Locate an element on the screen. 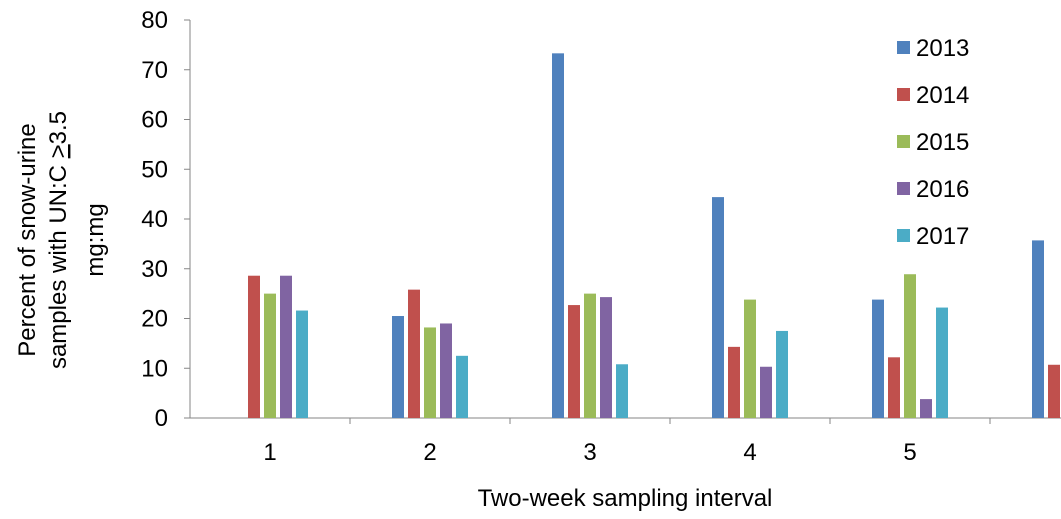 This screenshot has width=1061, height=519. y-tick-label: 70 is located at coordinates (154, 70).